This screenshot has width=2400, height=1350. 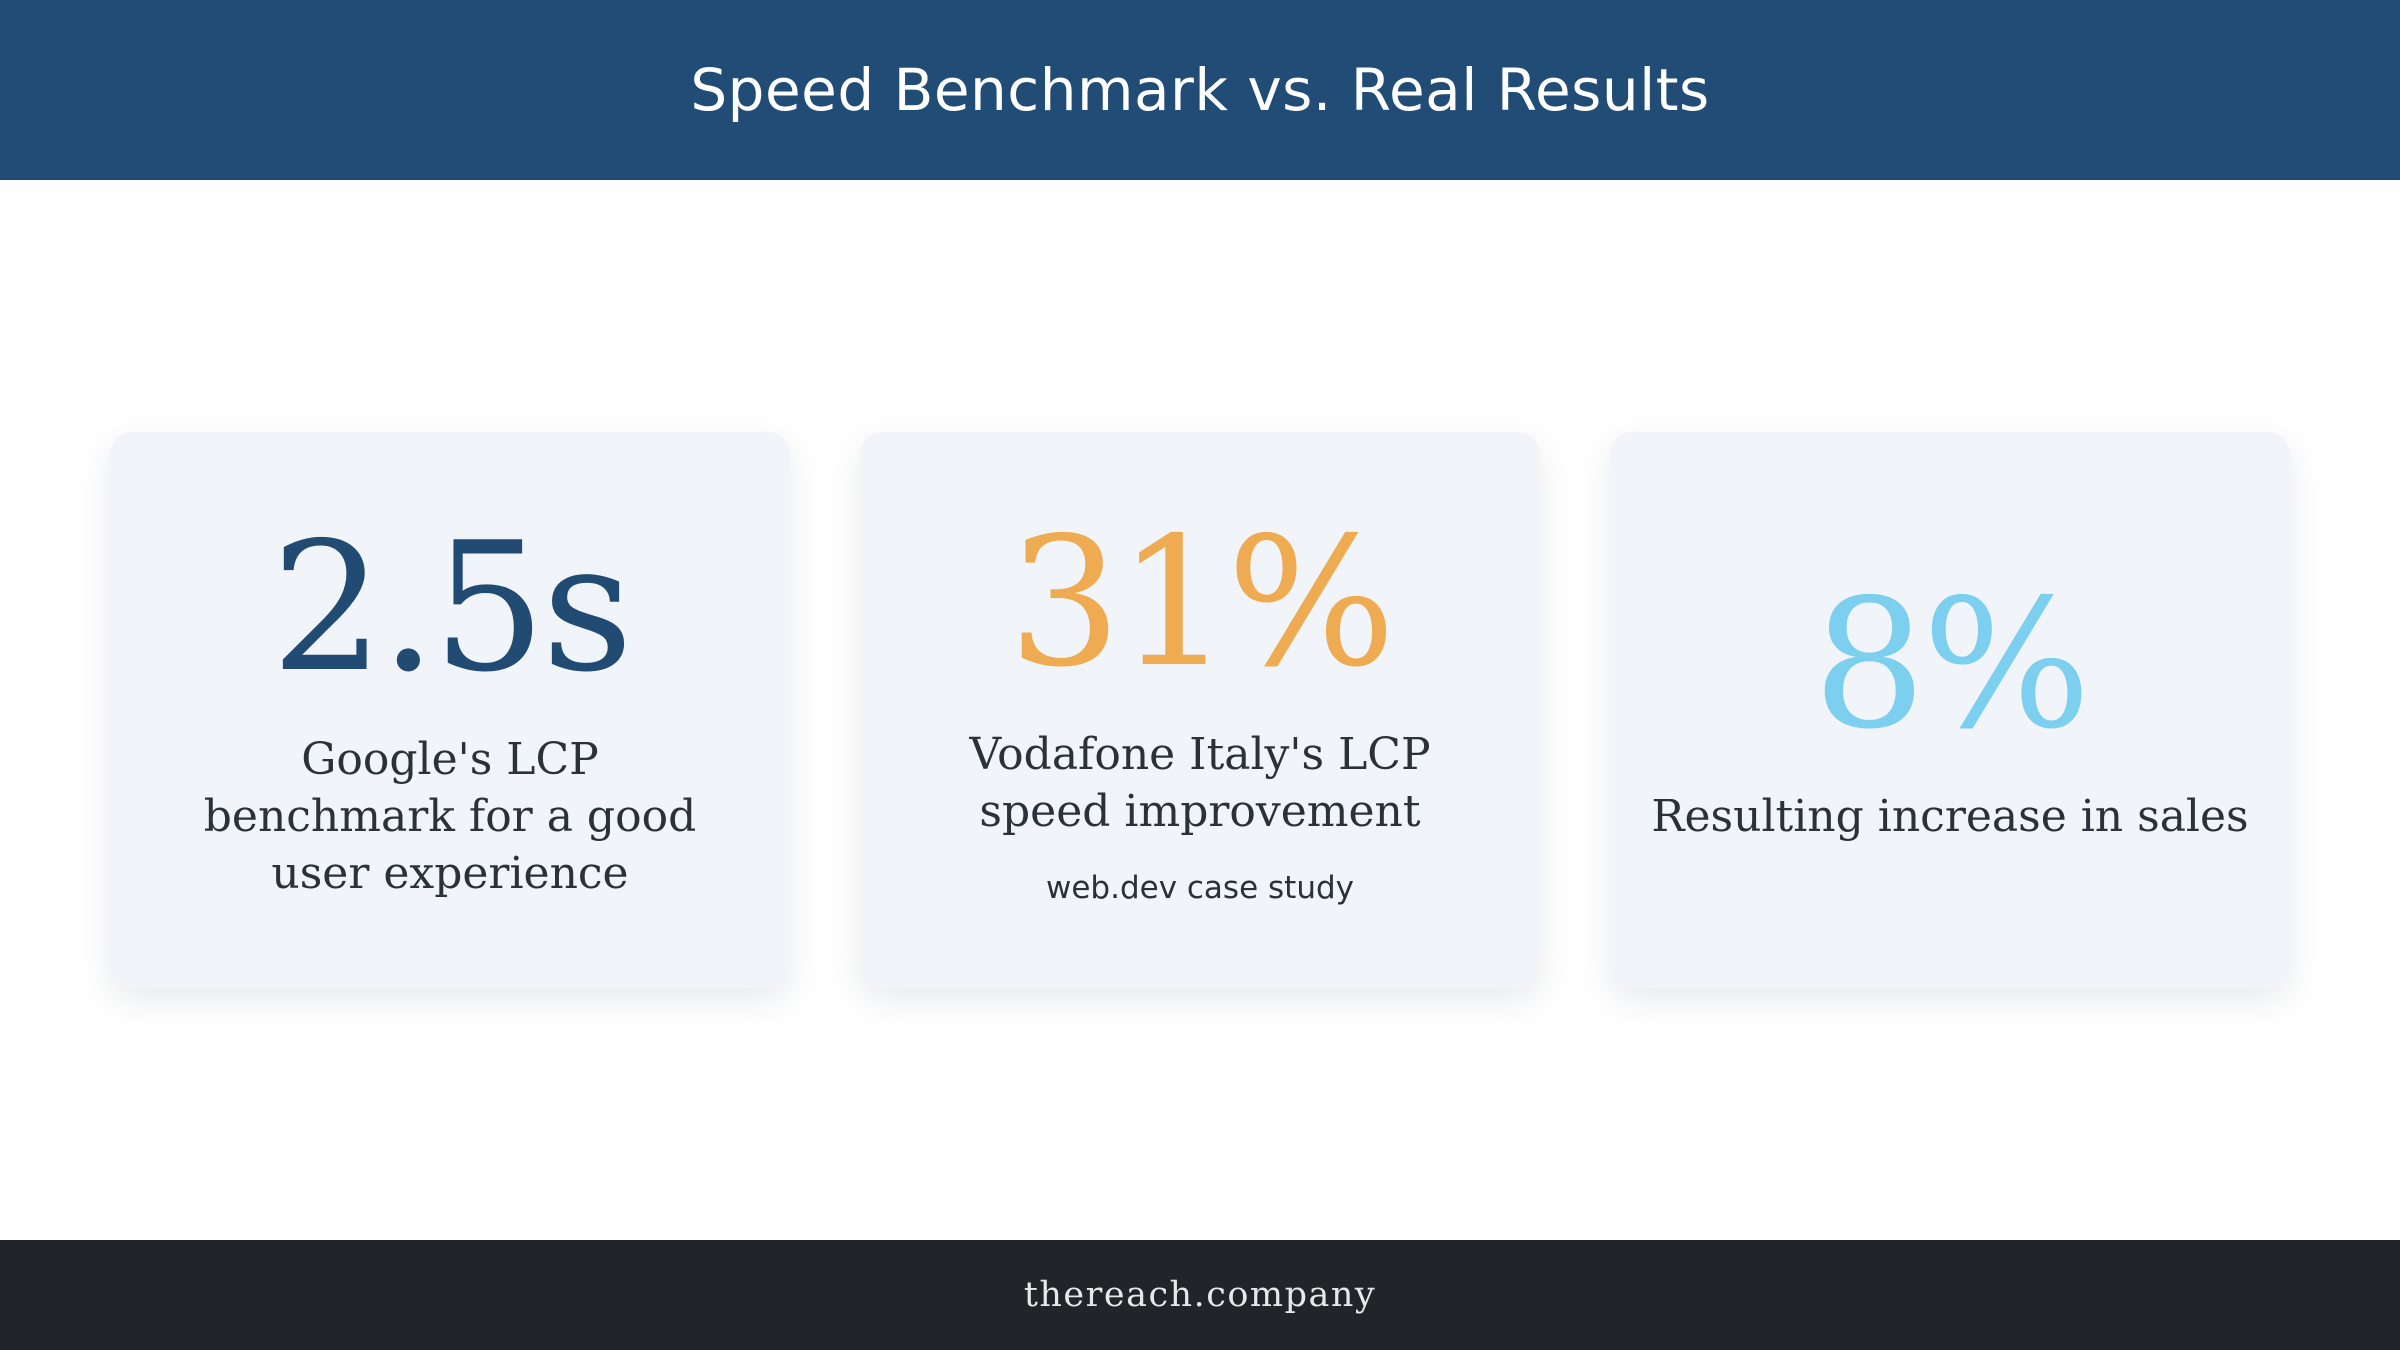 What do you see at coordinates (1951, 664) in the screenshot?
I see `stat-value: 8%` at bounding box center [1951, 664].